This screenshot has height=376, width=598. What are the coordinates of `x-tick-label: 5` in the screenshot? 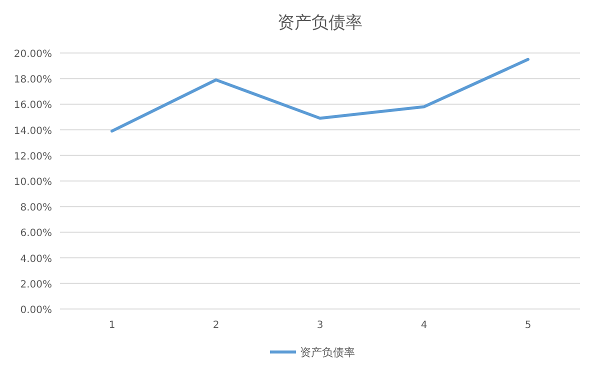 It's located at (528, 325).